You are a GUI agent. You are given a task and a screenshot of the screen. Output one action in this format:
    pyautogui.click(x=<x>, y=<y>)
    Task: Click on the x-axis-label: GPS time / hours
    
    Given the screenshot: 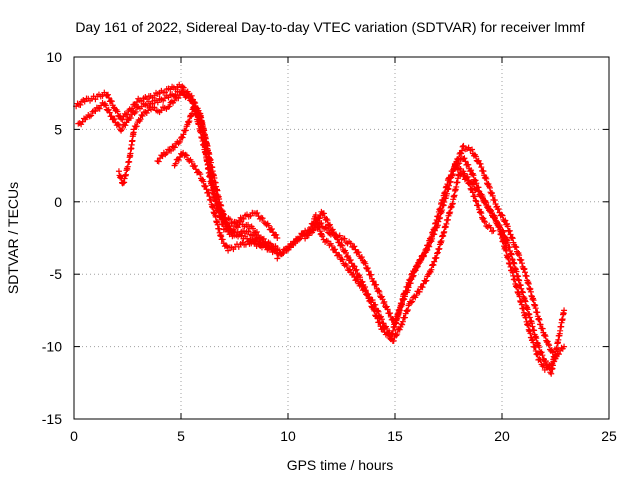 What is the action you would take?
    pyautogui.click(x=340, y=465)
    